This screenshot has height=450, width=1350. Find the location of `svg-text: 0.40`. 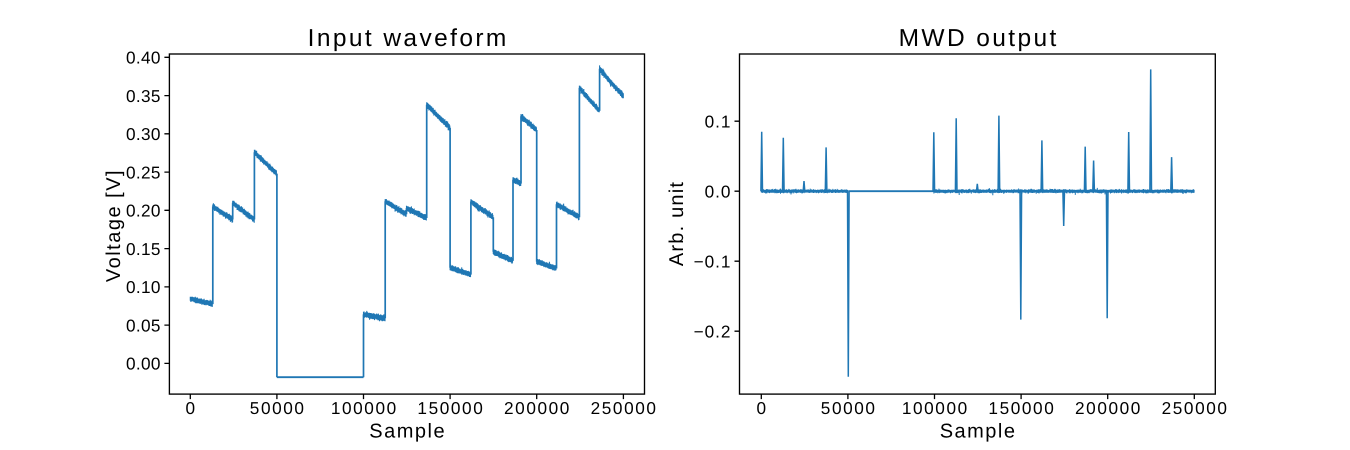

svg-text: 0.40 is located at coordinates (143, 58).